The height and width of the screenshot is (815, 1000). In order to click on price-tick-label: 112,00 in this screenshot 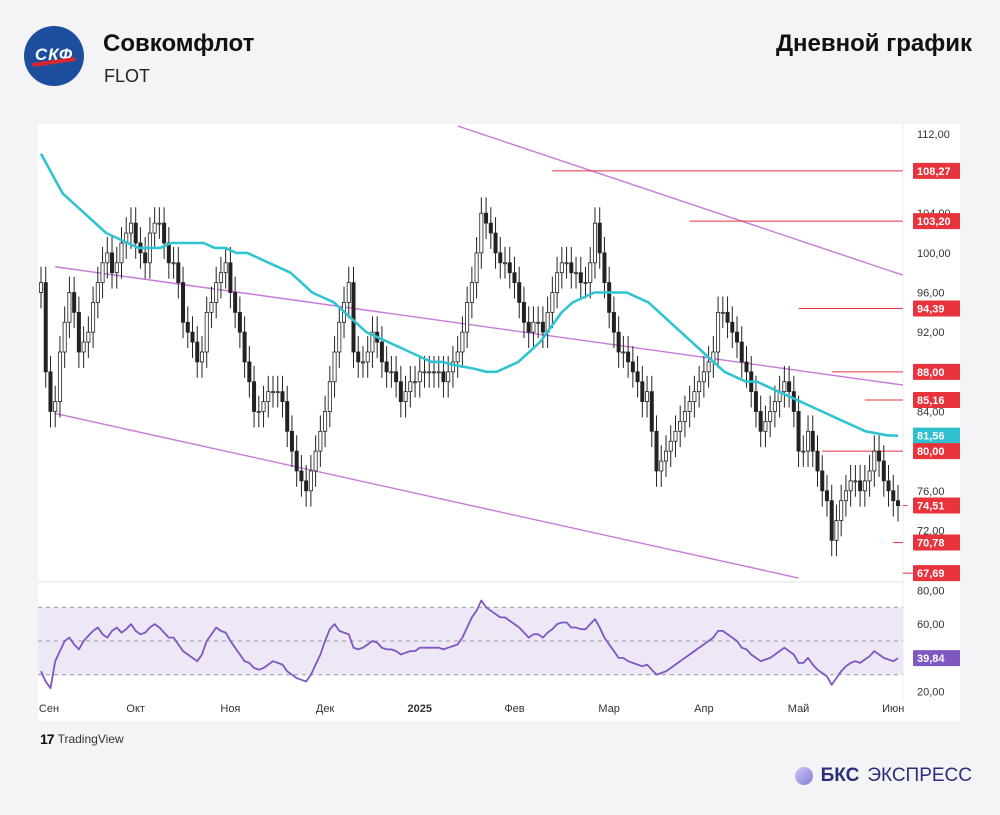, I will do `click(933, 135)`.